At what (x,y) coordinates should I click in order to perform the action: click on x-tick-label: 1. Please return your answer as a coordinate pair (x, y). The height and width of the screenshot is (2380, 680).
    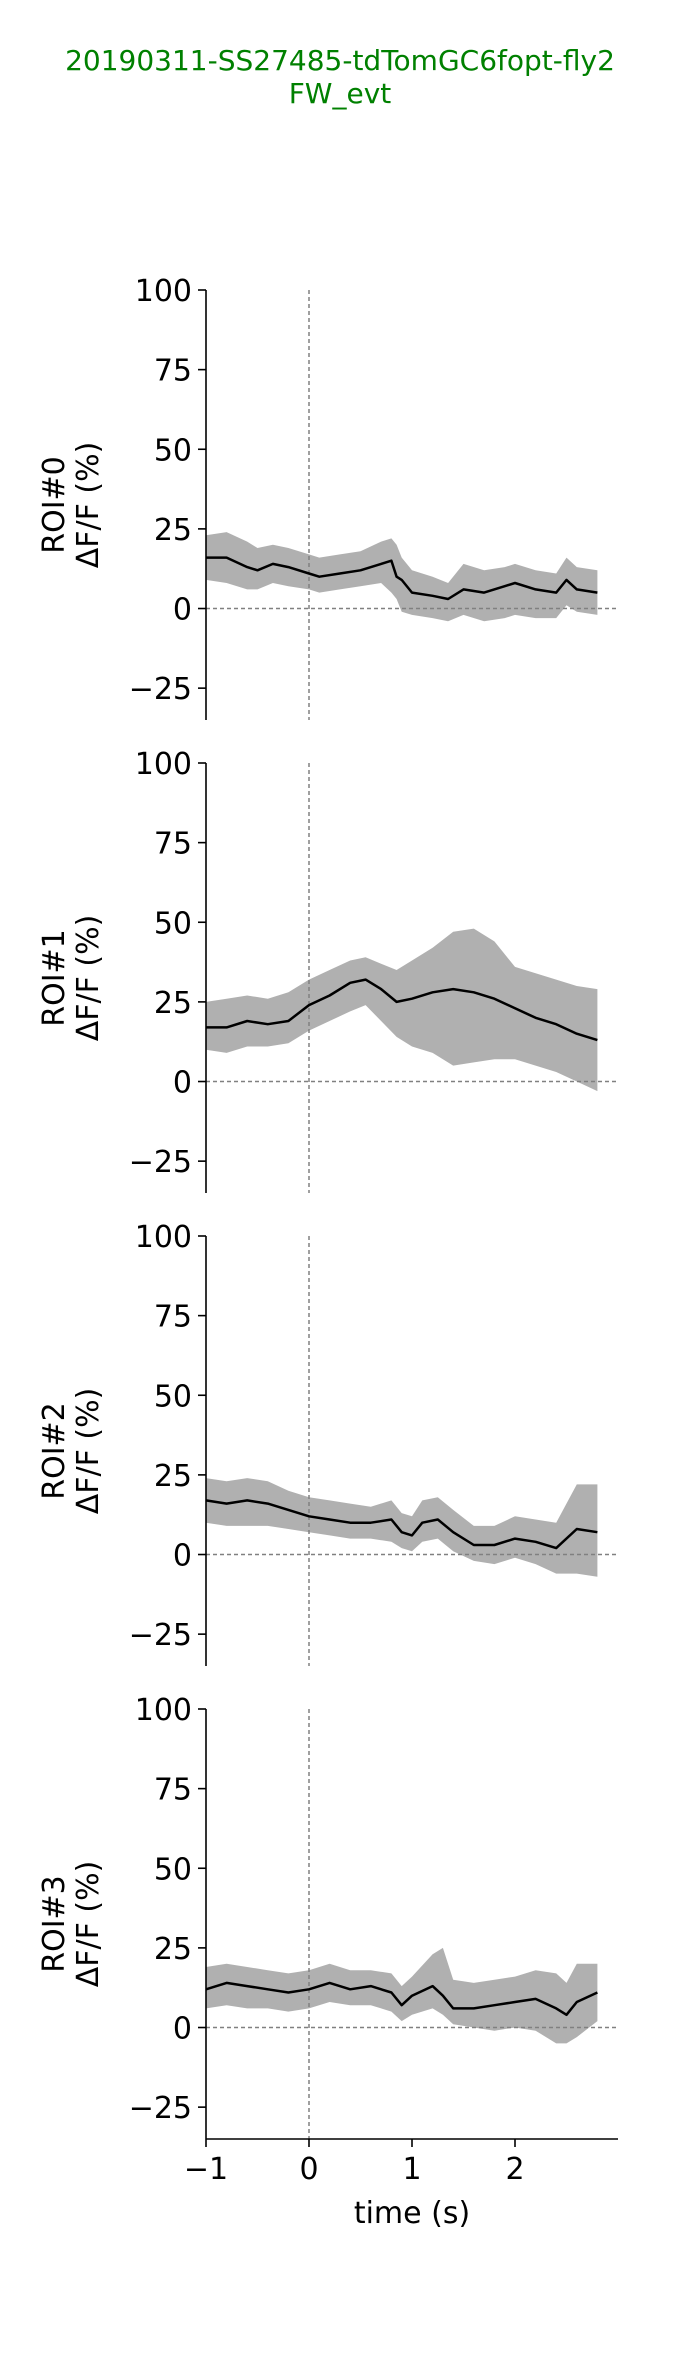
    Looking at the image, I should click on (411, 2169).